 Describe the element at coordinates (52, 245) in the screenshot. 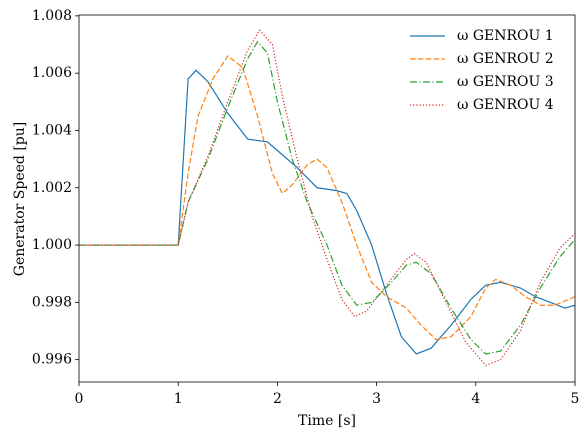

I see `y-tick-label: 1.000` at that location.